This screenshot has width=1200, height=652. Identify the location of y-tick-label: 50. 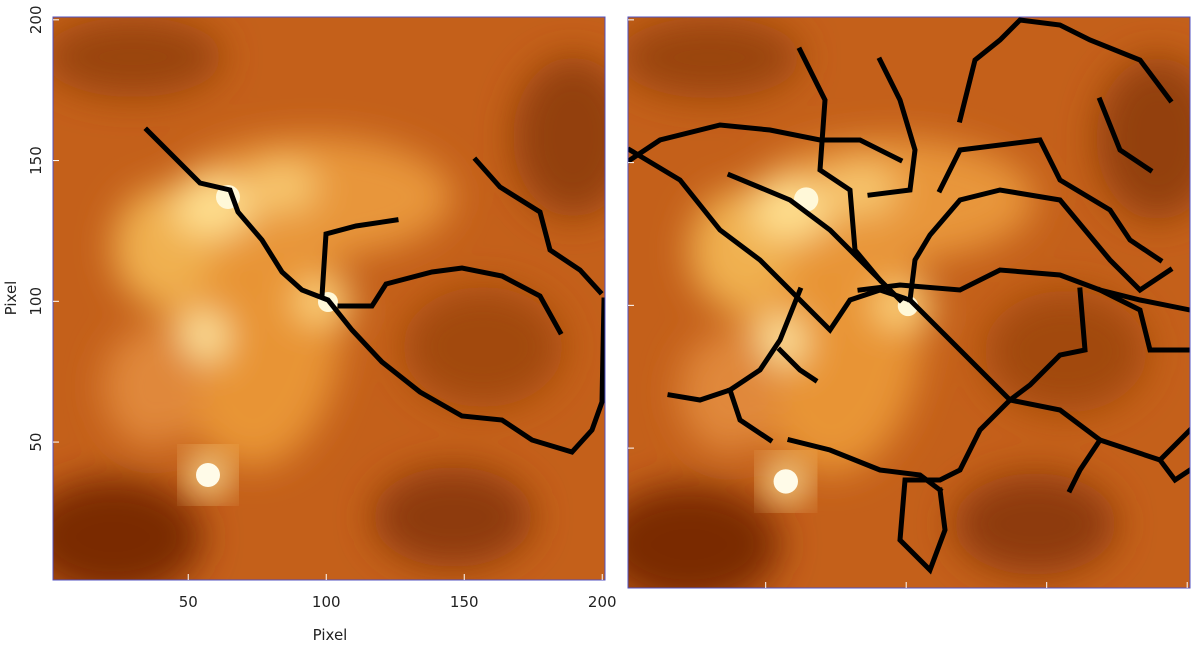
(36, 442).